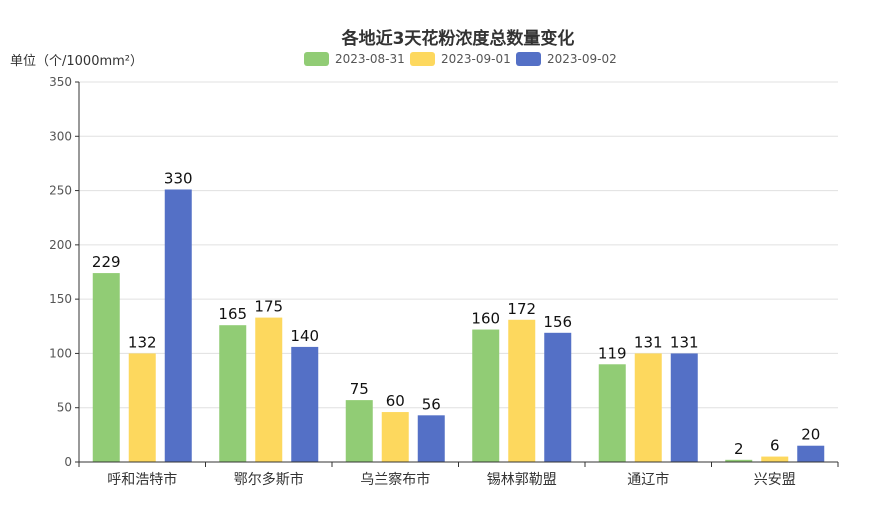 The image size is (877, 509). I want to click on y-tick-label: 300, so click(60, 136).